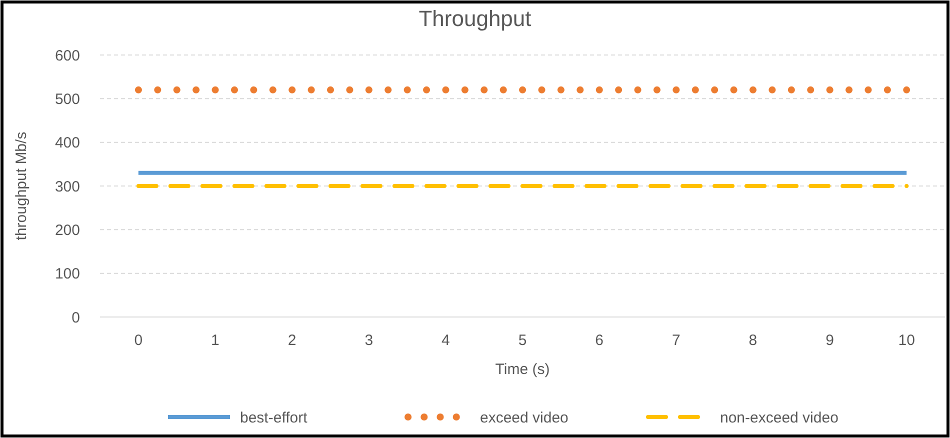 This screenshot has height=438, width=950. Describe the element at coordinates (522, 369) in the screenshot. I see `x-axis-title: Time (s)` at that location.